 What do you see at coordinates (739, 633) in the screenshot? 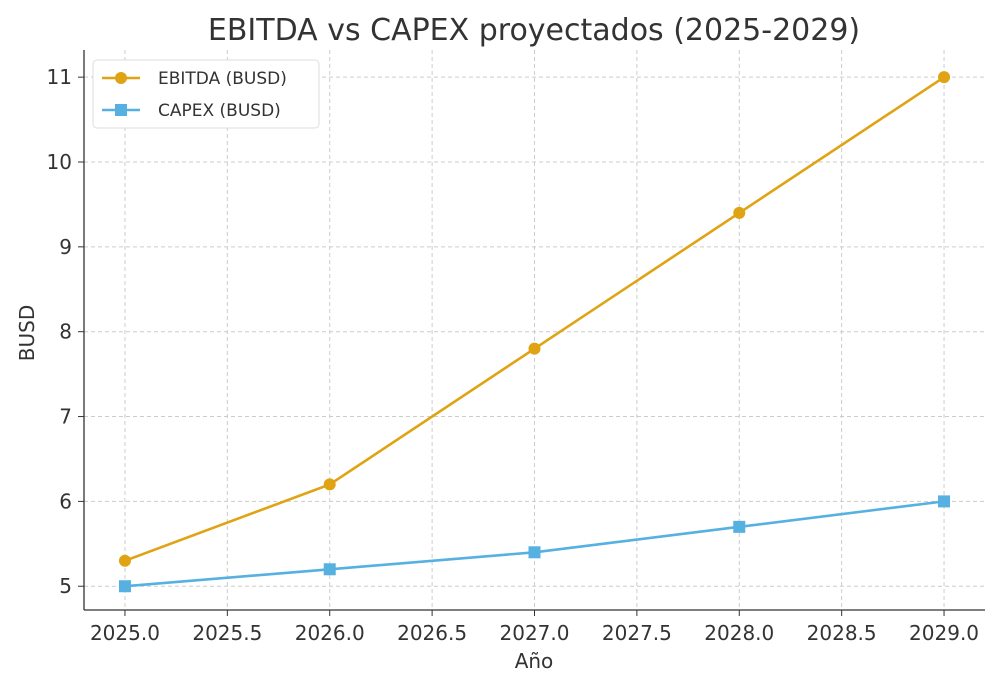
I see `x-tick-label: 2028.0` at bounding box center [739, 633].